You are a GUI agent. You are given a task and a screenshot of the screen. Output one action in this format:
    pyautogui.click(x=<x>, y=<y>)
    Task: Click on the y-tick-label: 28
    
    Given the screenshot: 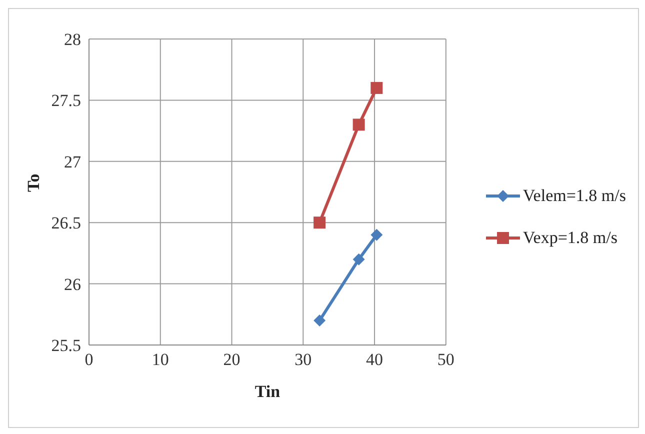 What is the action you would take?
    pyautogui.click(x=72, y=40)
    